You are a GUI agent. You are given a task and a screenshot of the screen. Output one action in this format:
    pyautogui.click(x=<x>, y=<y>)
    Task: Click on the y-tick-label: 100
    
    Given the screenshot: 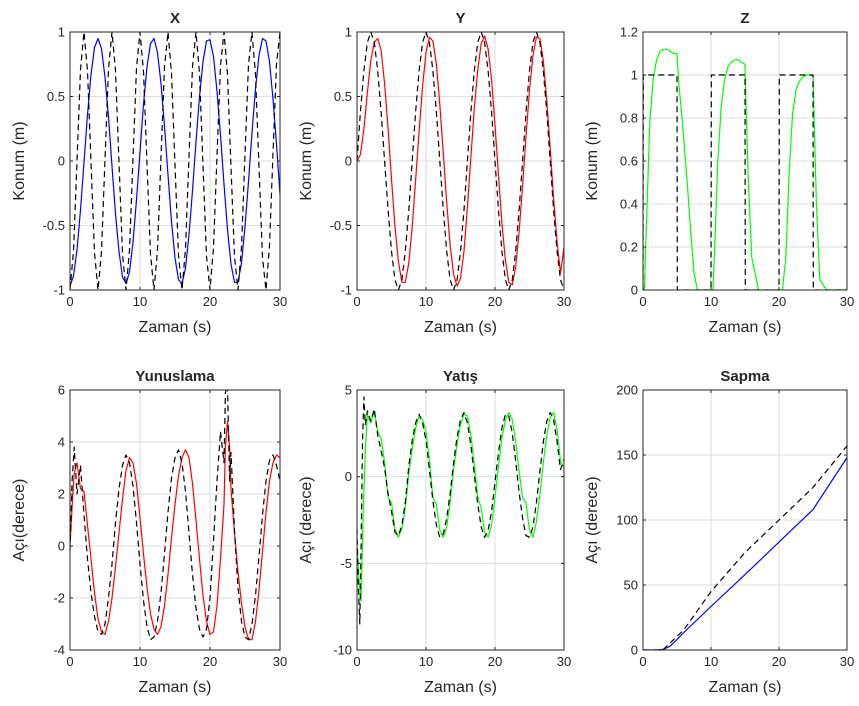 What is the action you would take?
    pyautogui.click(x=627, y=520)
    